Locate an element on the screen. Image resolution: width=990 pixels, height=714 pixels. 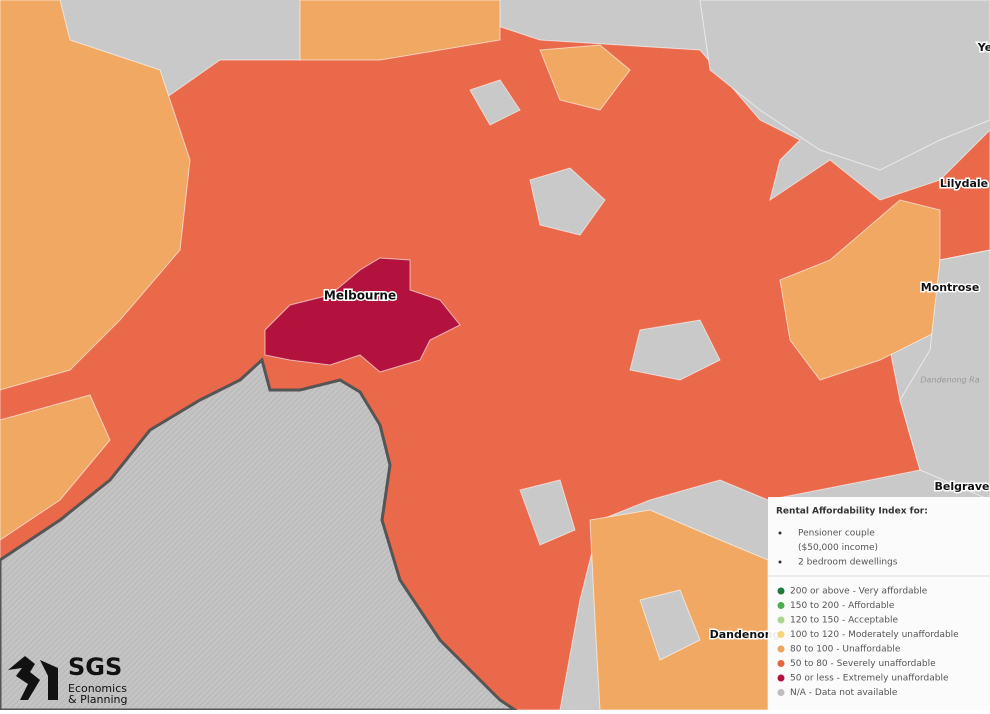
legend-title: Rental Affordability Index for: is located at coordinates (852, 512).